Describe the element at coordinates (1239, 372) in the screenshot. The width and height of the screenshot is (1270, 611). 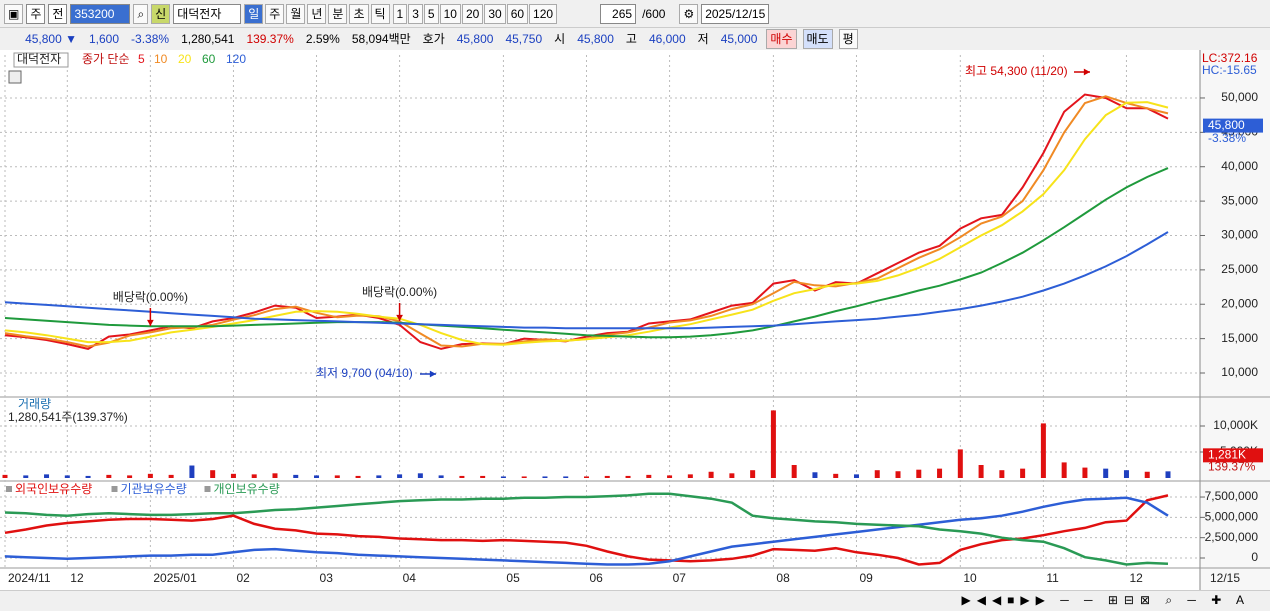
I see `y-tick-label: 10,000` at that location.